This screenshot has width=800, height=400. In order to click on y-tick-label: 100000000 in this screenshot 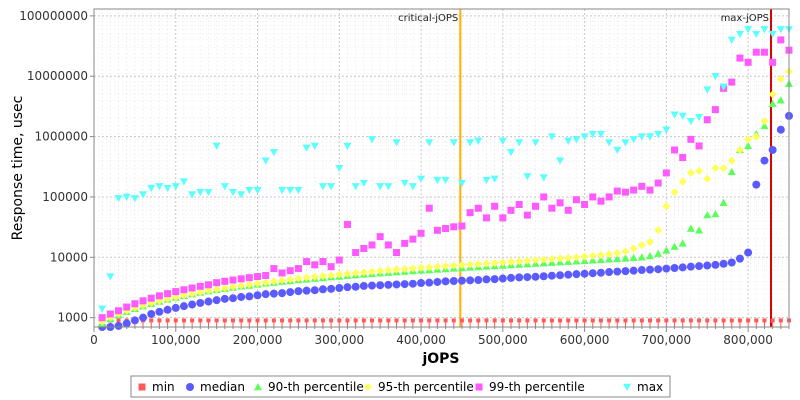, I will do `click(53, 16)`.